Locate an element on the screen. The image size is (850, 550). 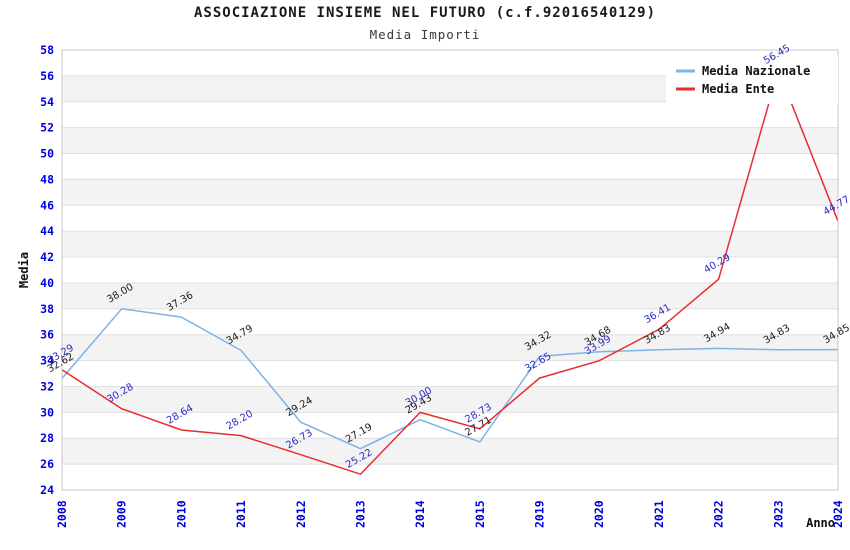
y-axis-title: Media is located at coordinates (24, 270).